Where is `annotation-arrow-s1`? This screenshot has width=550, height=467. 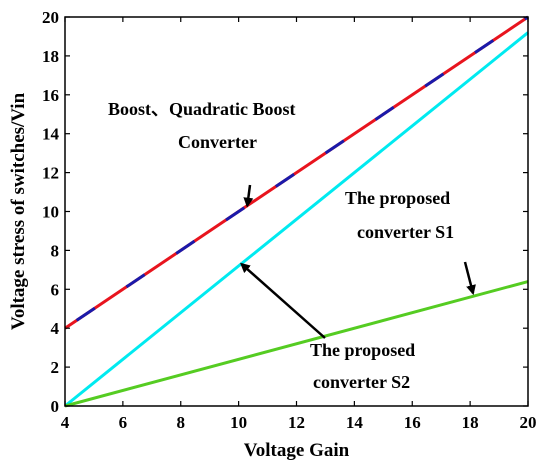
annotation-arrow-s1 is located at coordinates (469, 278).